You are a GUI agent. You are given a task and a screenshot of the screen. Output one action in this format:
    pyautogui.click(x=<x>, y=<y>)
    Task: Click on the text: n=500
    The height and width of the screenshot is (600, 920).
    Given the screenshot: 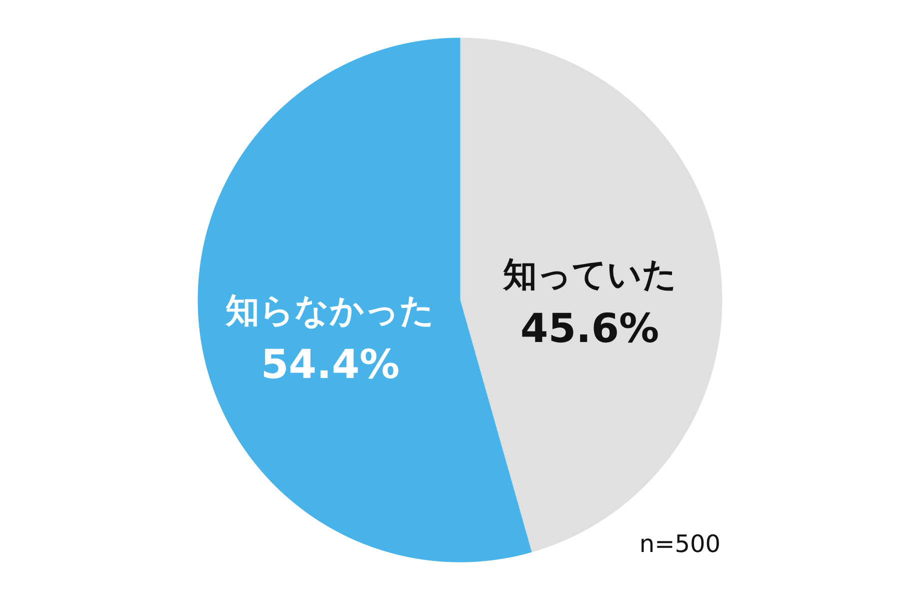 What is the action you would take?
    pyautogui.click(x=680, y=544)
    